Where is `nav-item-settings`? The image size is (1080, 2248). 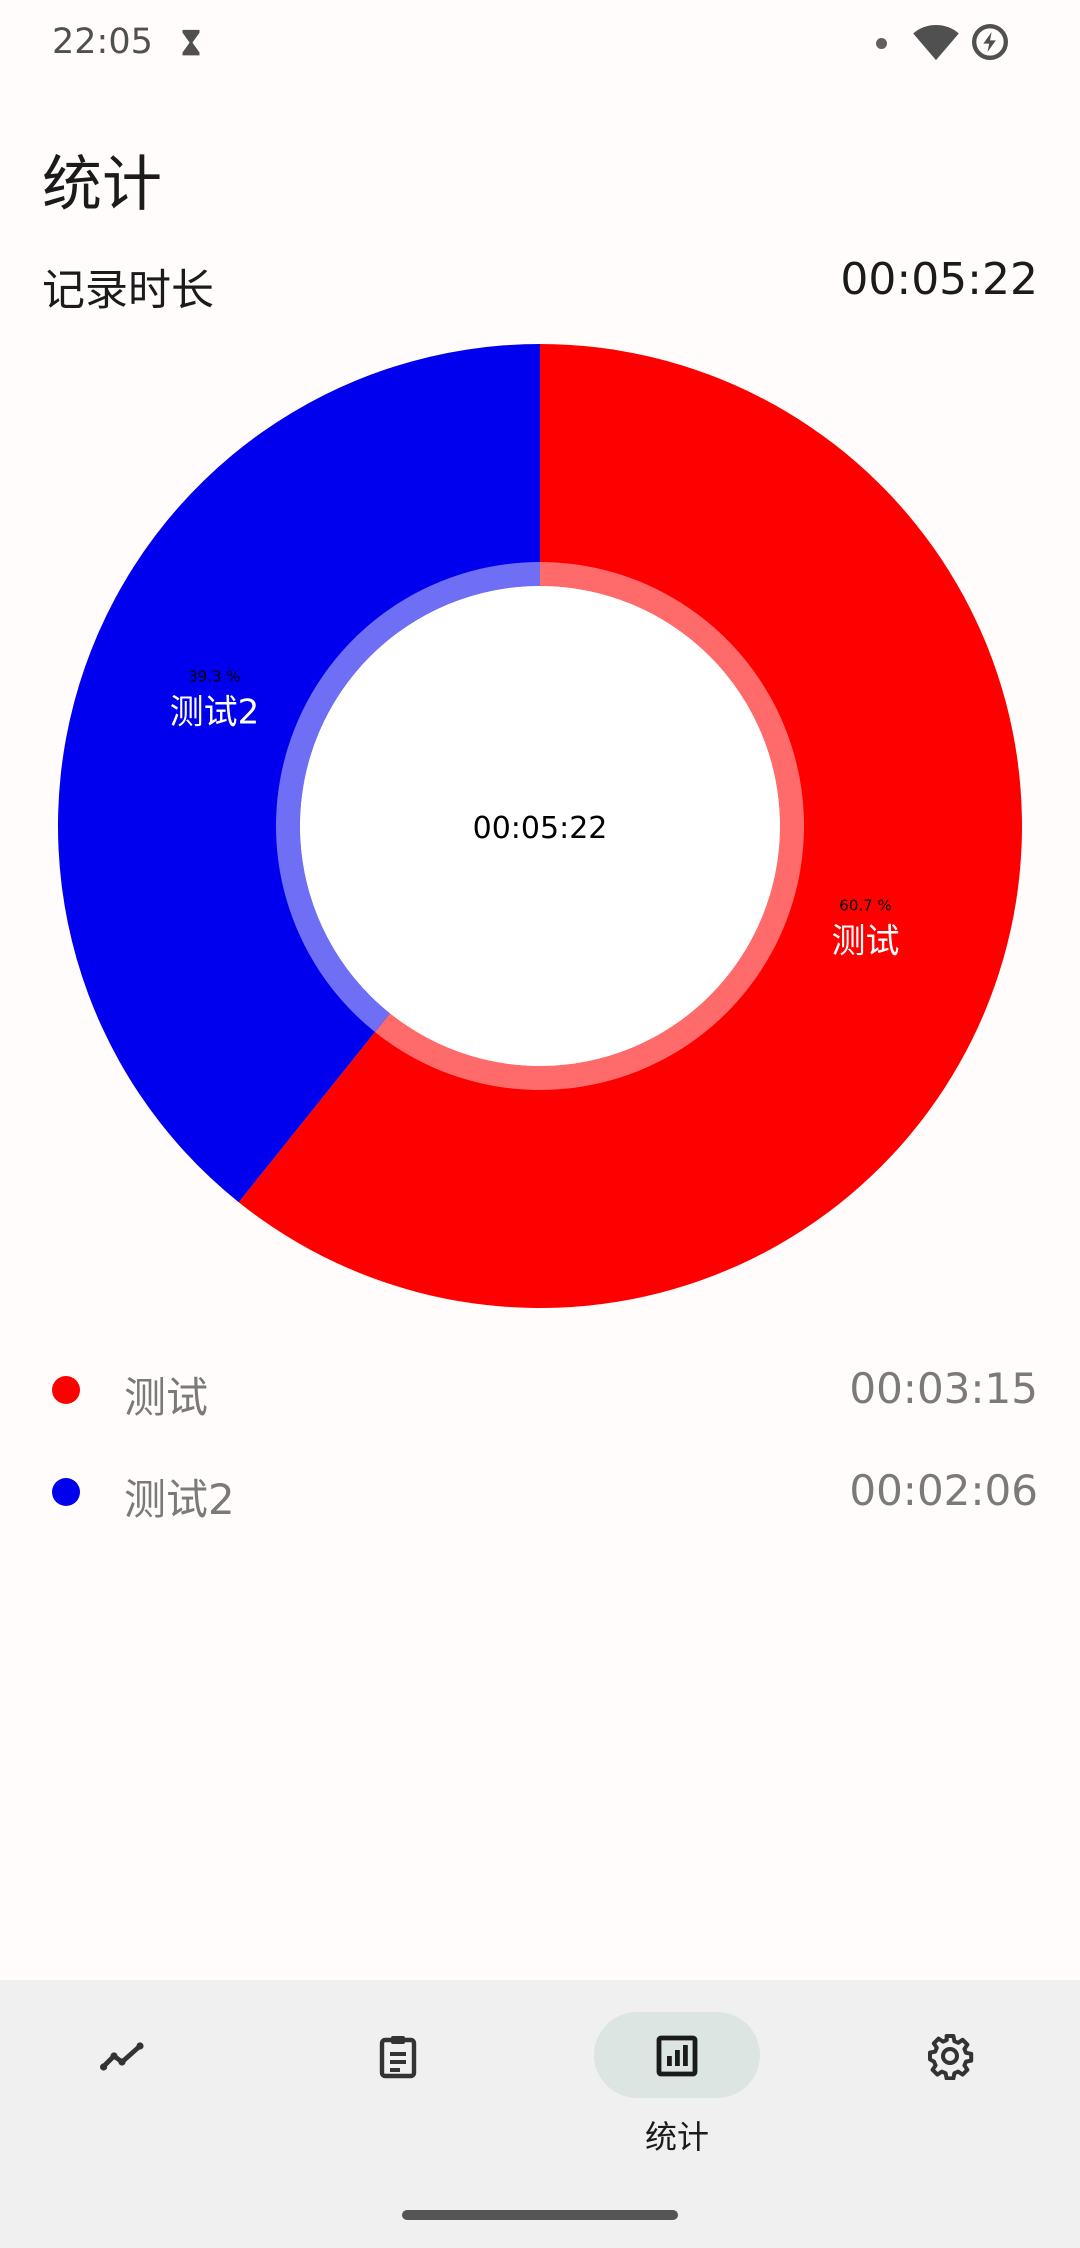 nav-item-settings is located at coordinates (940, 2087).